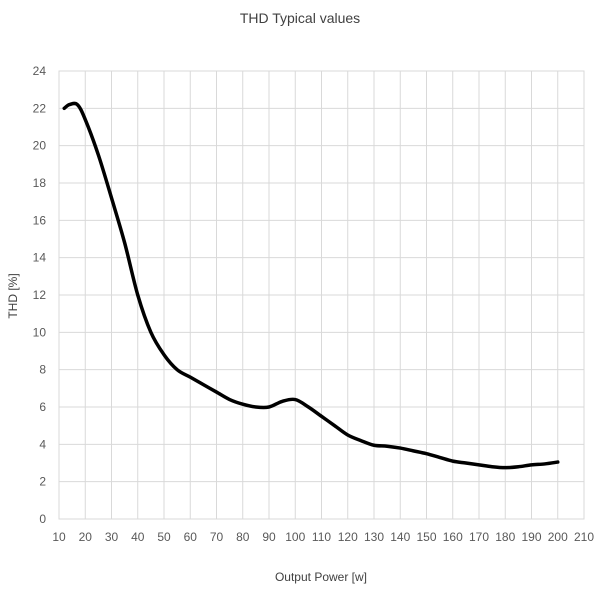 The image size is (599, 590). What do you see at coordinates (479, 537) in the screenshot?
I see `x-tick-label: 170` at bounding box center [479, 537].